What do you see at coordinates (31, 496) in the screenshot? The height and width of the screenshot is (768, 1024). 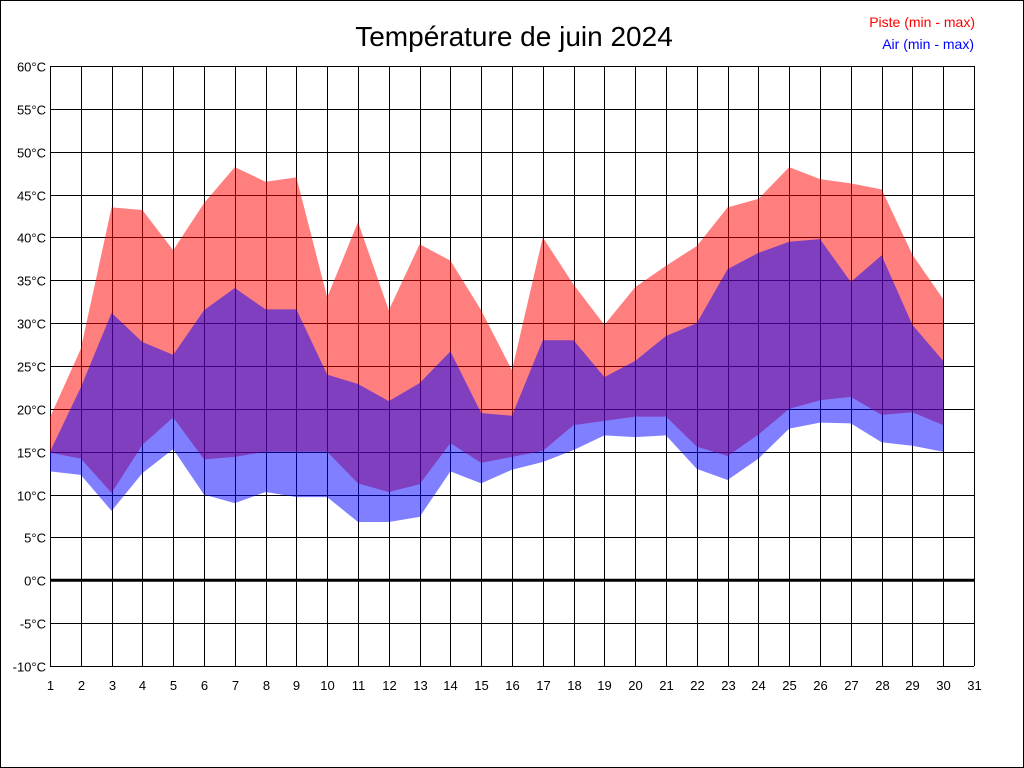 I see `y-tick-label: 10°C` at bounding box center [31, 496].